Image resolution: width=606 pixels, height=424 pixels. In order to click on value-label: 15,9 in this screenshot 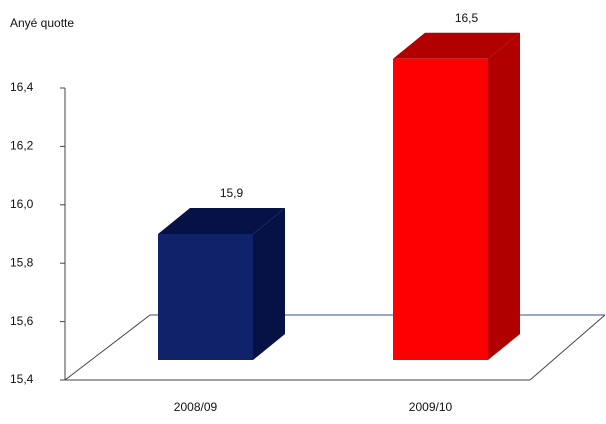, I will do `click(232, 193)`.